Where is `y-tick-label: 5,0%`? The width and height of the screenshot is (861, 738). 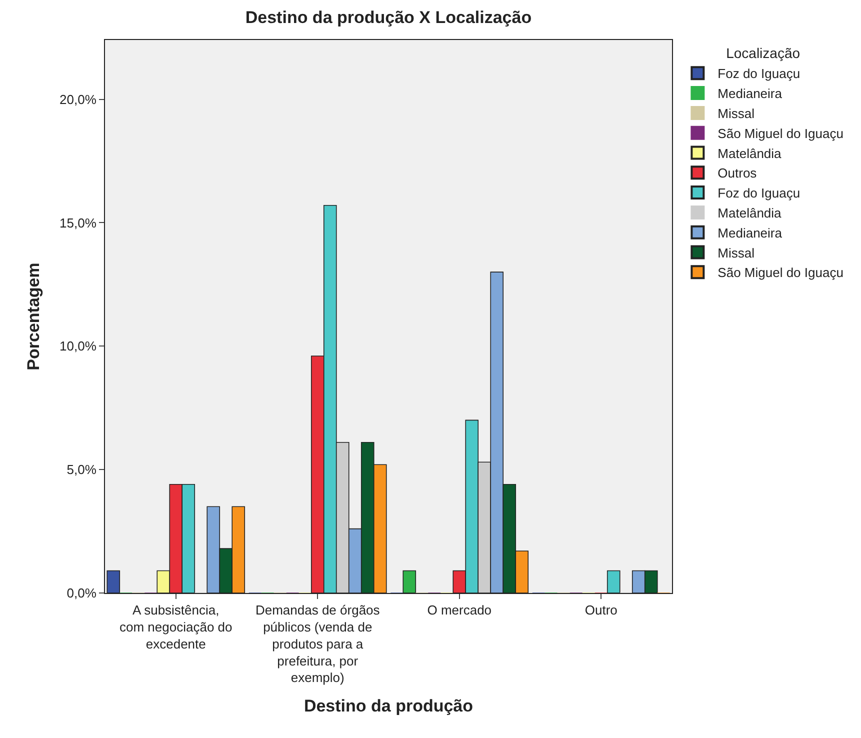
y-tick-label: 5,0% is located at coordinates (81, 470).